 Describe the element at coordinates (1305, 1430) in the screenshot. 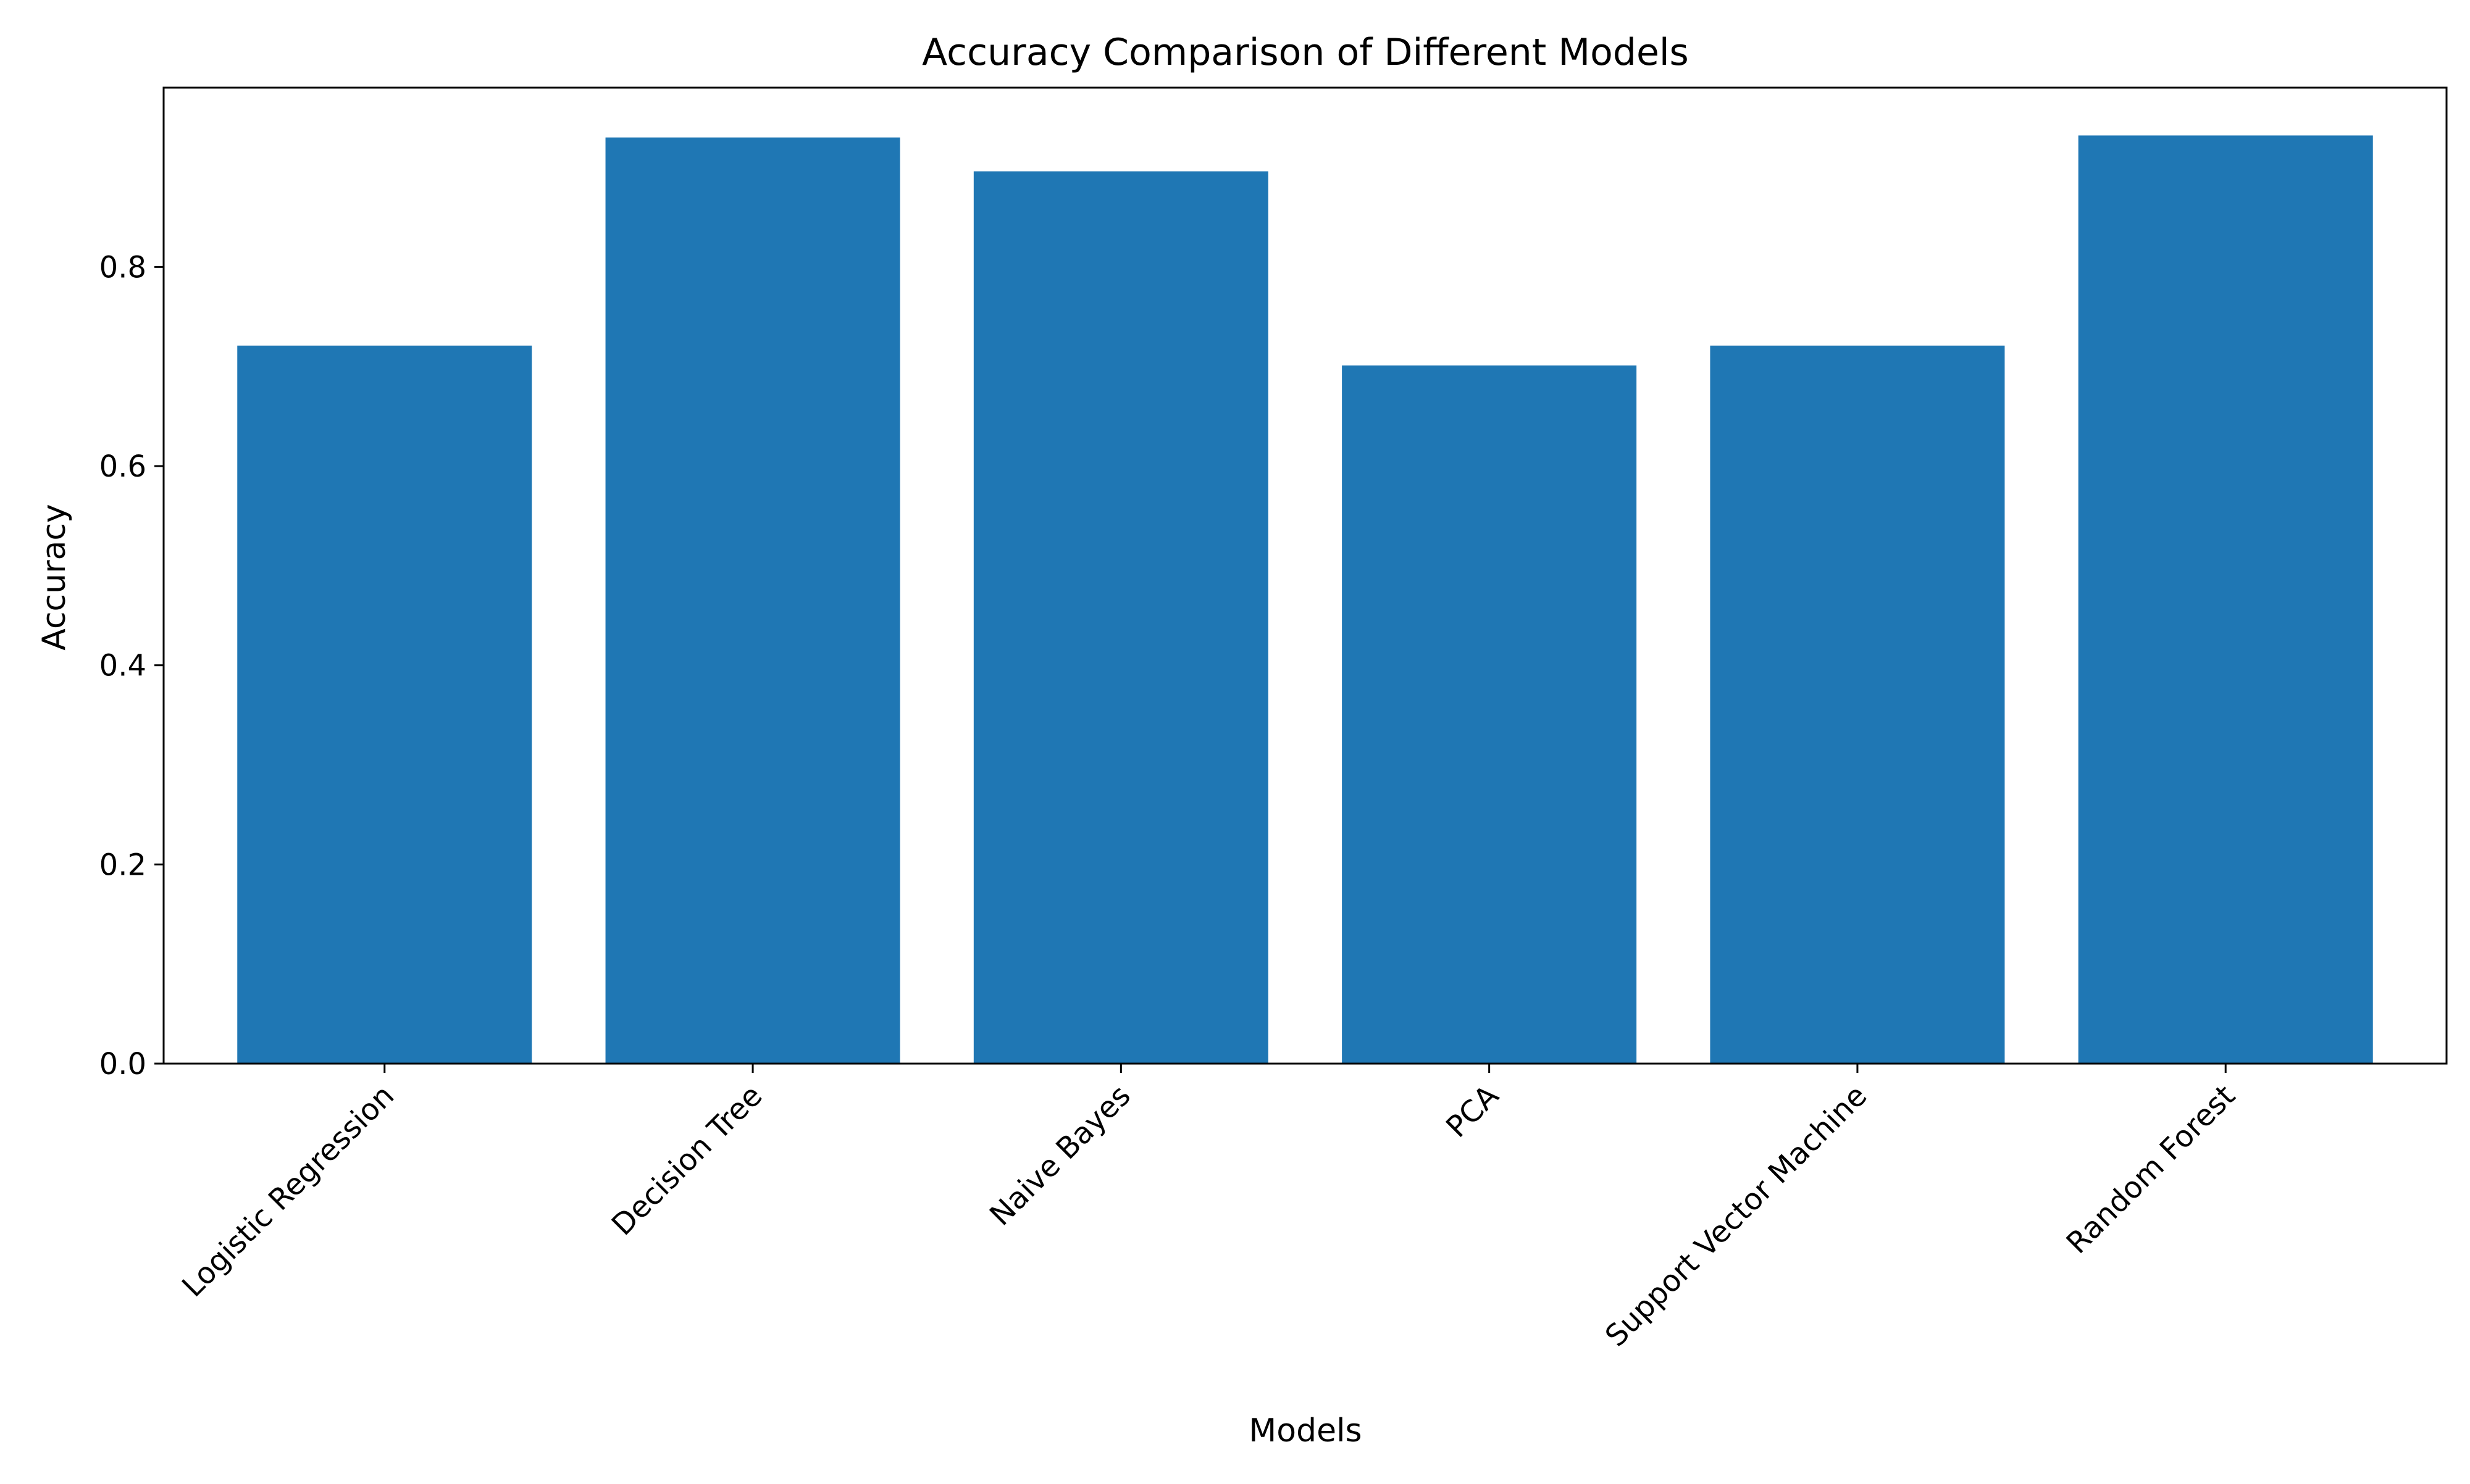

I see `x-axis-label: Models` at that location.